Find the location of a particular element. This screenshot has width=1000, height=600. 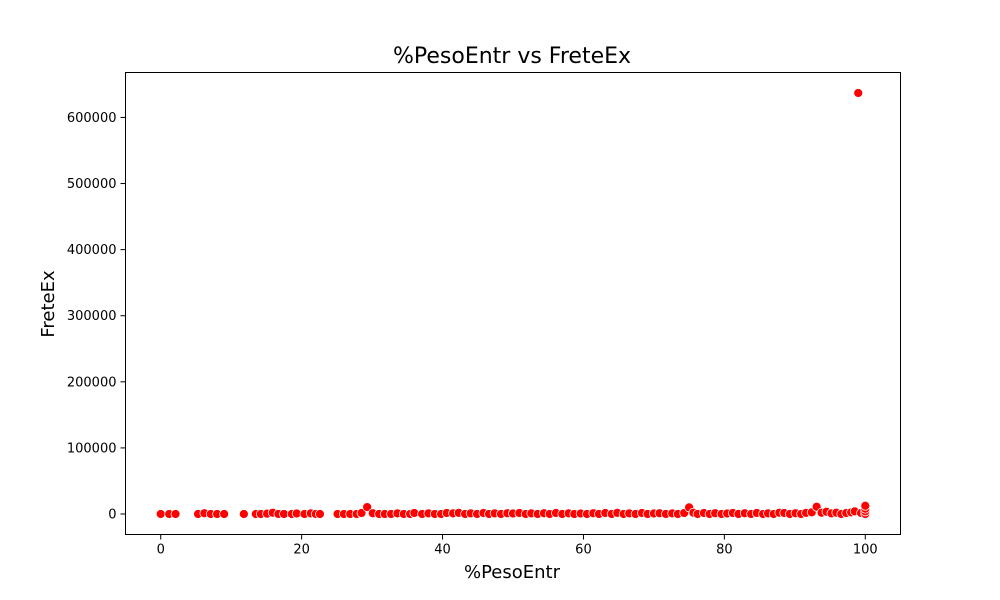

chart-title: %PesoEntr vs FreteEx is located at coordinates (512, 56).